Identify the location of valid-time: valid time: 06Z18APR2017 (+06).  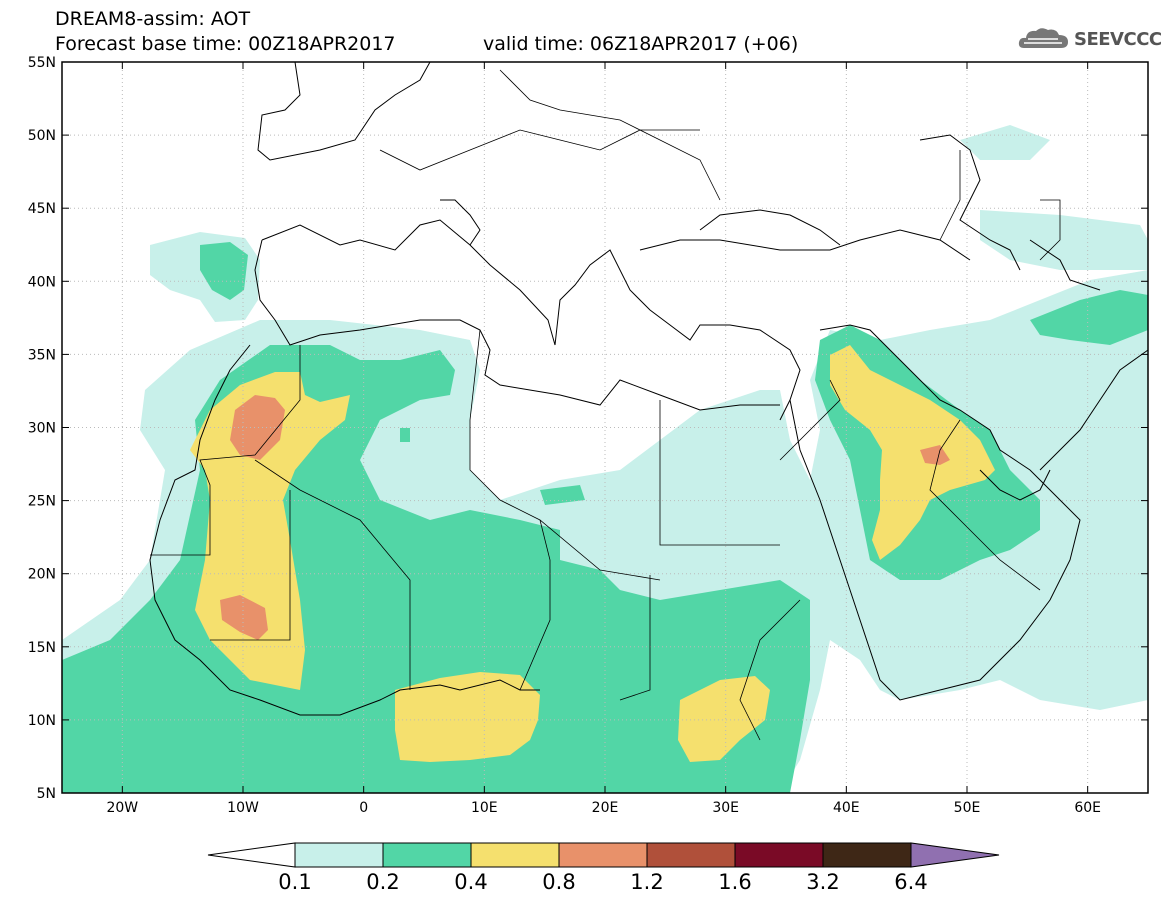
(641, 44).